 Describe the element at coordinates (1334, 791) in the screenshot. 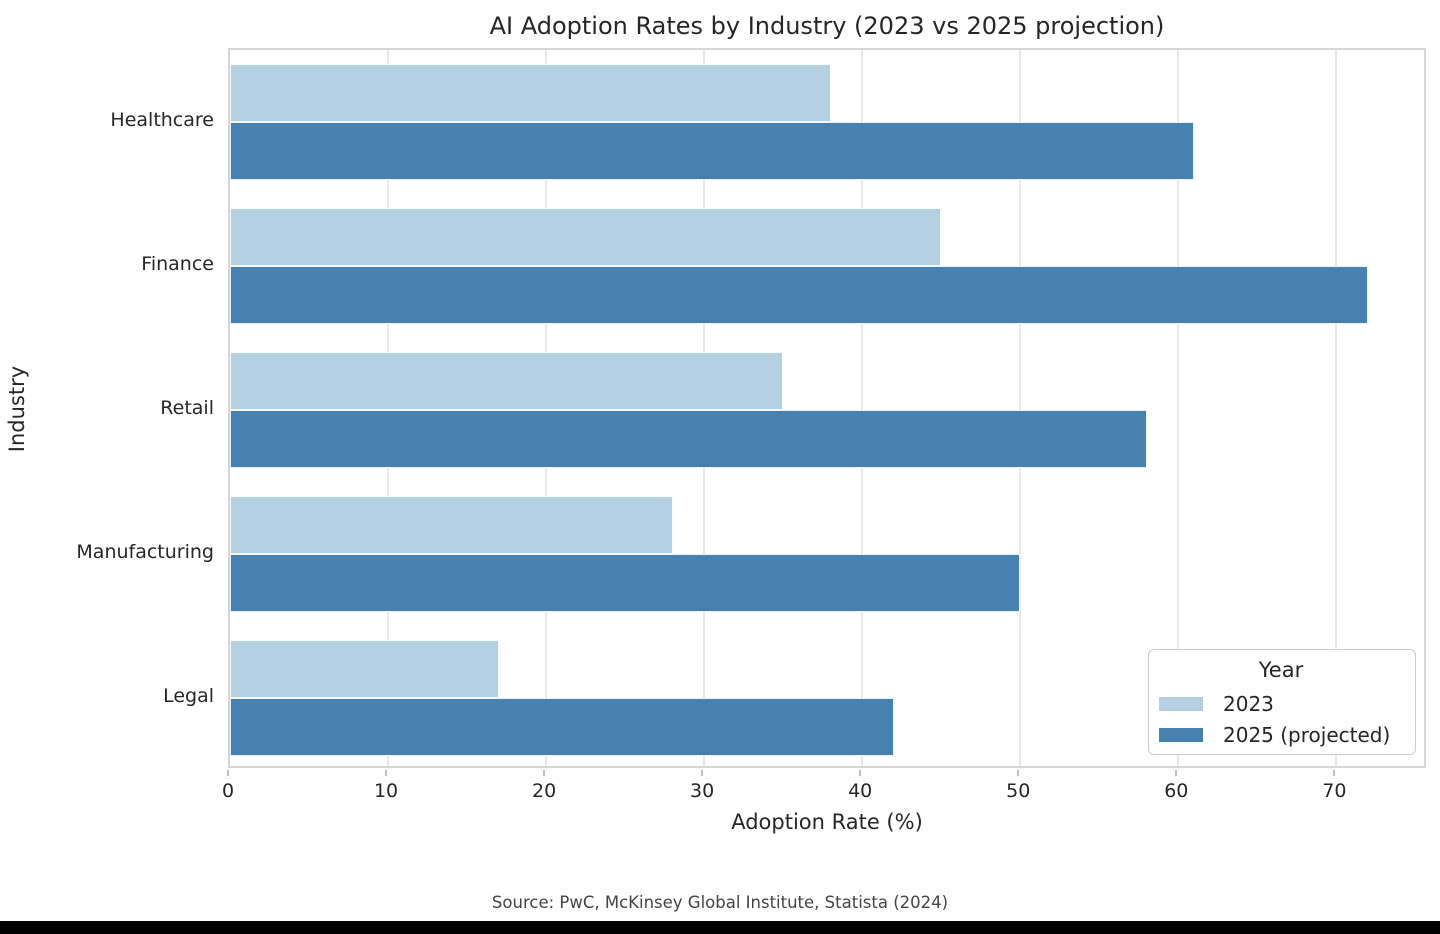

I see `x-tick-label-70: 70` at that location.